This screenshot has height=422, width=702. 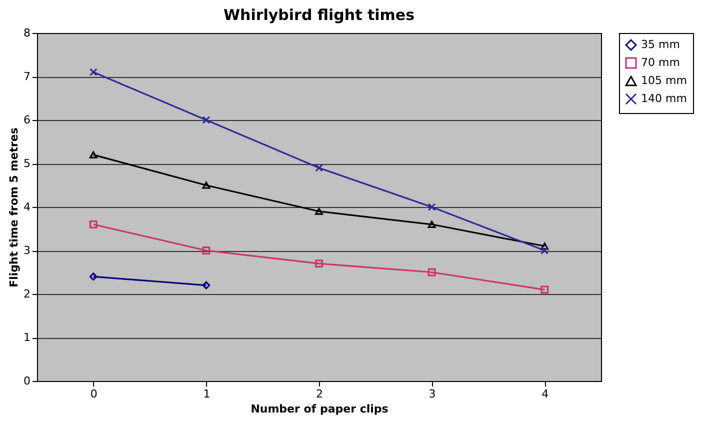 What do you see at coordinates (94, 394) in the screenshot?
I see `x-tick-label: 0` at bounding box center [94, 394].